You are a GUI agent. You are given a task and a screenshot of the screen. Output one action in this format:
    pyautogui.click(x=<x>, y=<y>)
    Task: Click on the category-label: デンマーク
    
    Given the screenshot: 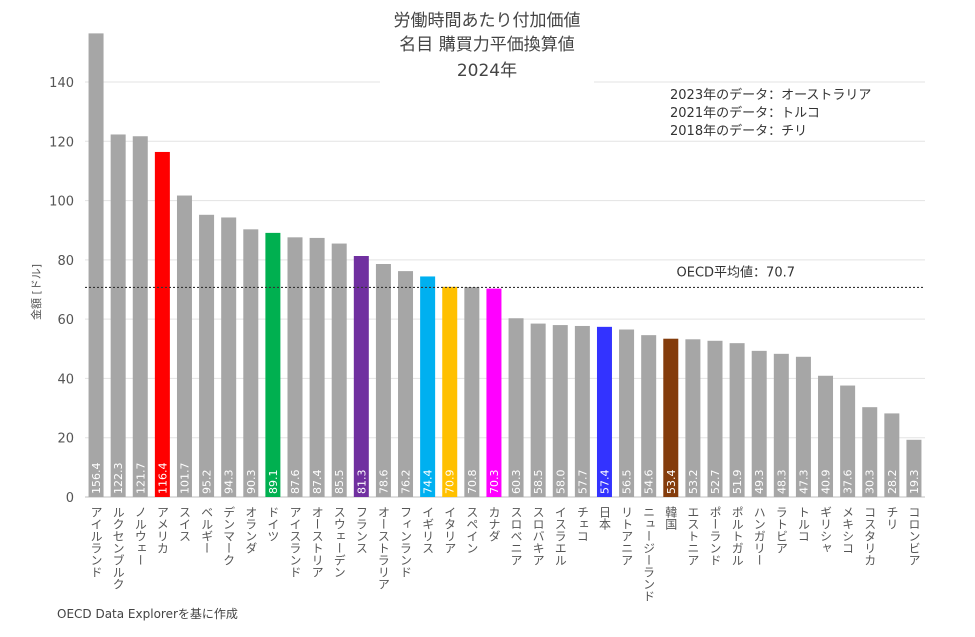 What is the action you would take?
    pyautogui.click(x=229, y=536)
    